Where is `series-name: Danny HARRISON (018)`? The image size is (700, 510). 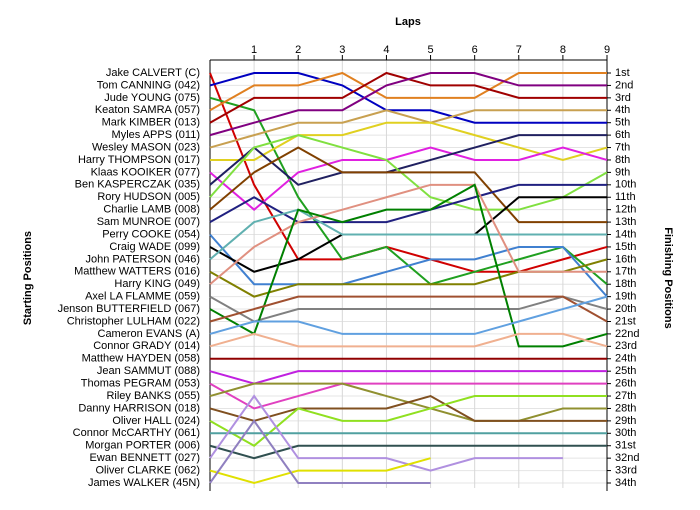 series-name: Danny HARRISON (018) is located at coordinates (139, 408).